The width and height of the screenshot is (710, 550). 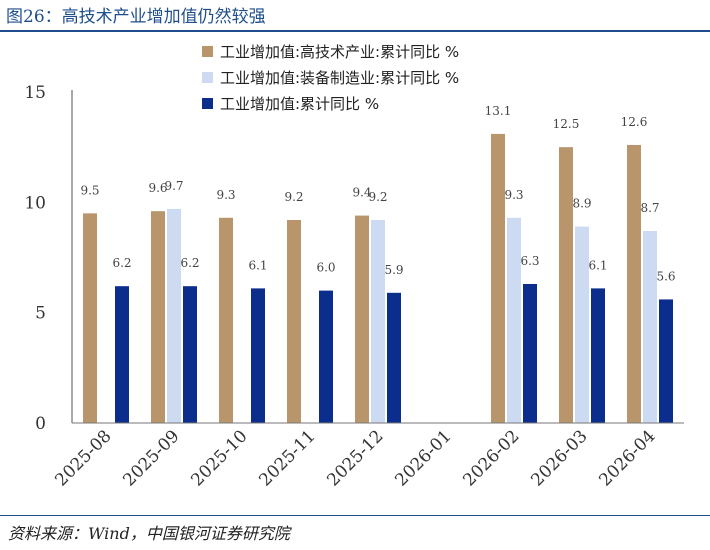 What do you see at coordinates (339, 78) in the screenshot?
I see `legend-label: 工业增加值:装备制造业:累计同比 %` at bounding box center [339, 78].